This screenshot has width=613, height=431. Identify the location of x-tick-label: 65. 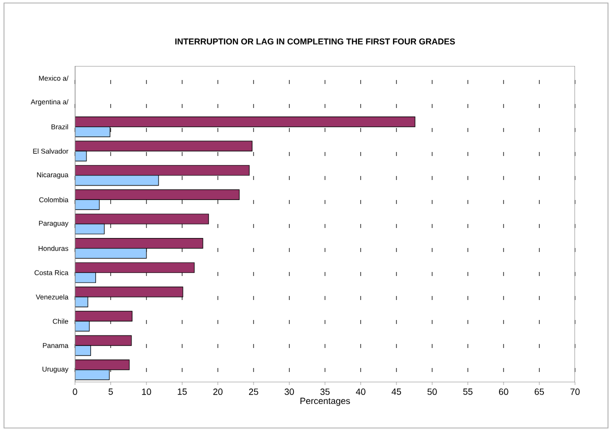
(539, 391).